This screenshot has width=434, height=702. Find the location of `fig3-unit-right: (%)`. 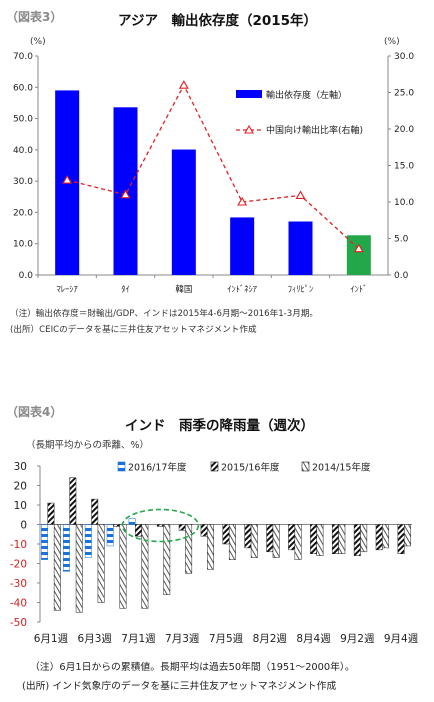

fig3-unit-right: (%) is located at coordinates (392, 42).